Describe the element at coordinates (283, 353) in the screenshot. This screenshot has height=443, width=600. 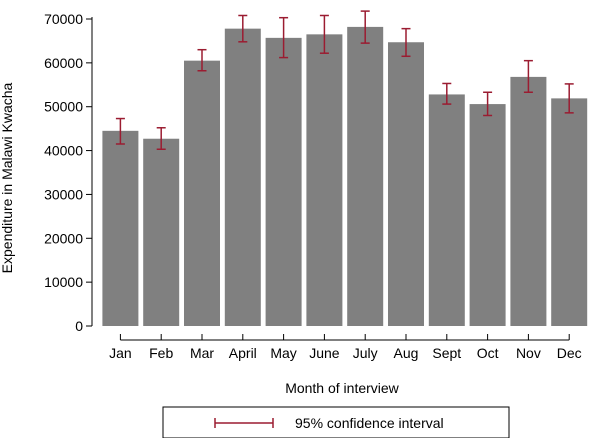
I see `x-tick-label: May` at that location.